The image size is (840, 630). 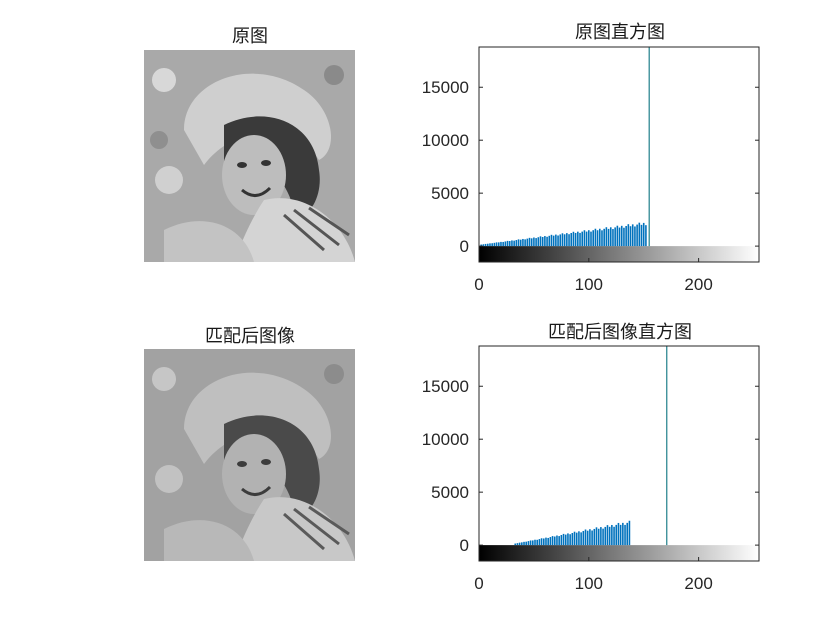 What do you see at coordinates (254, 175) in the screenshot?
I see `face-shape` at bounding box center [254, 175].